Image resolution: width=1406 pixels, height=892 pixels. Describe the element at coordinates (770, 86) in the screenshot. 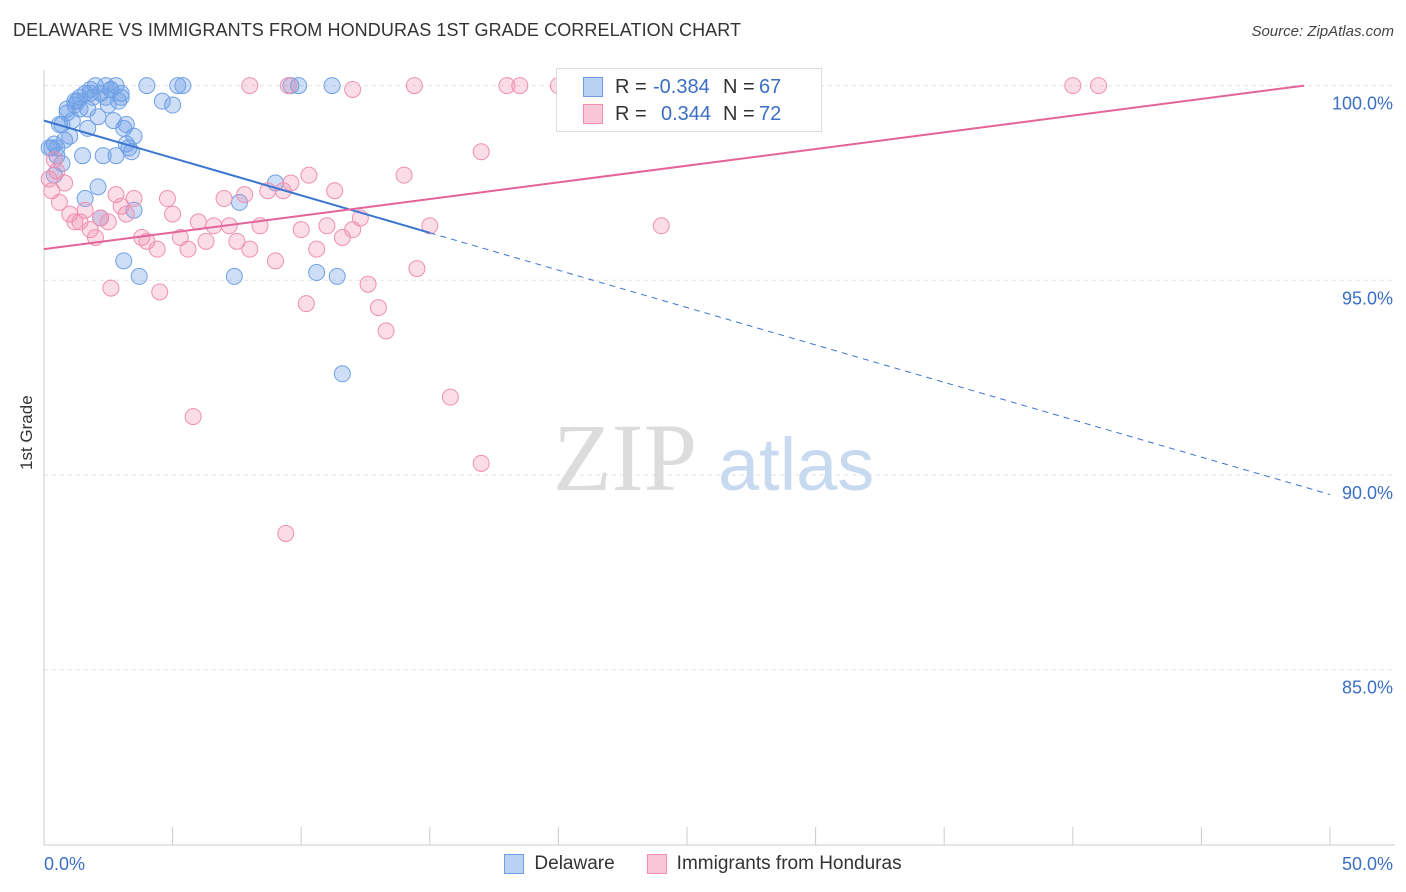

I see `n-value-delaware: 67` at that location.